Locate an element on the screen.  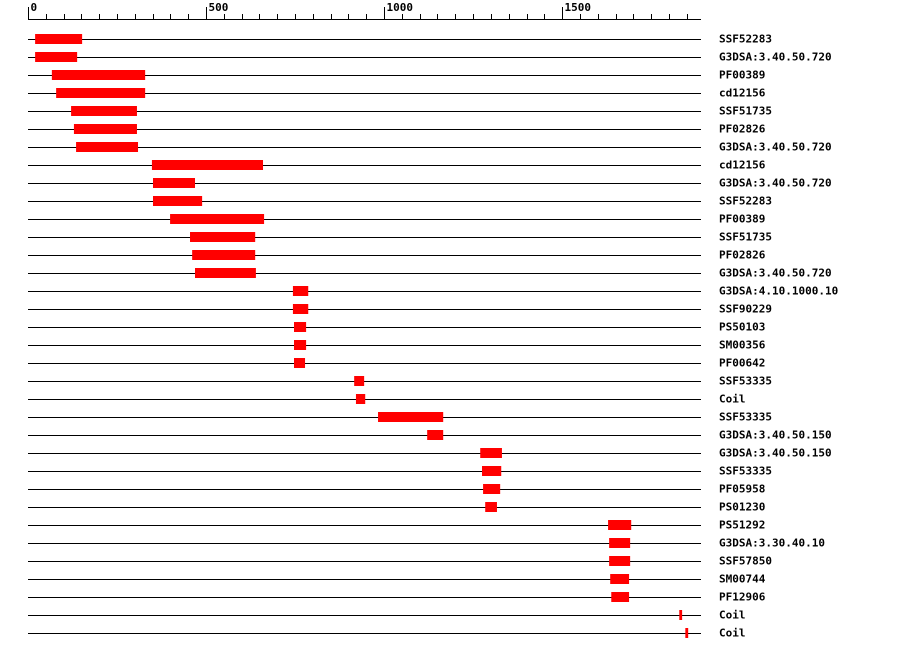
x-tick-label: 0 is located at coordinates (34, 7).